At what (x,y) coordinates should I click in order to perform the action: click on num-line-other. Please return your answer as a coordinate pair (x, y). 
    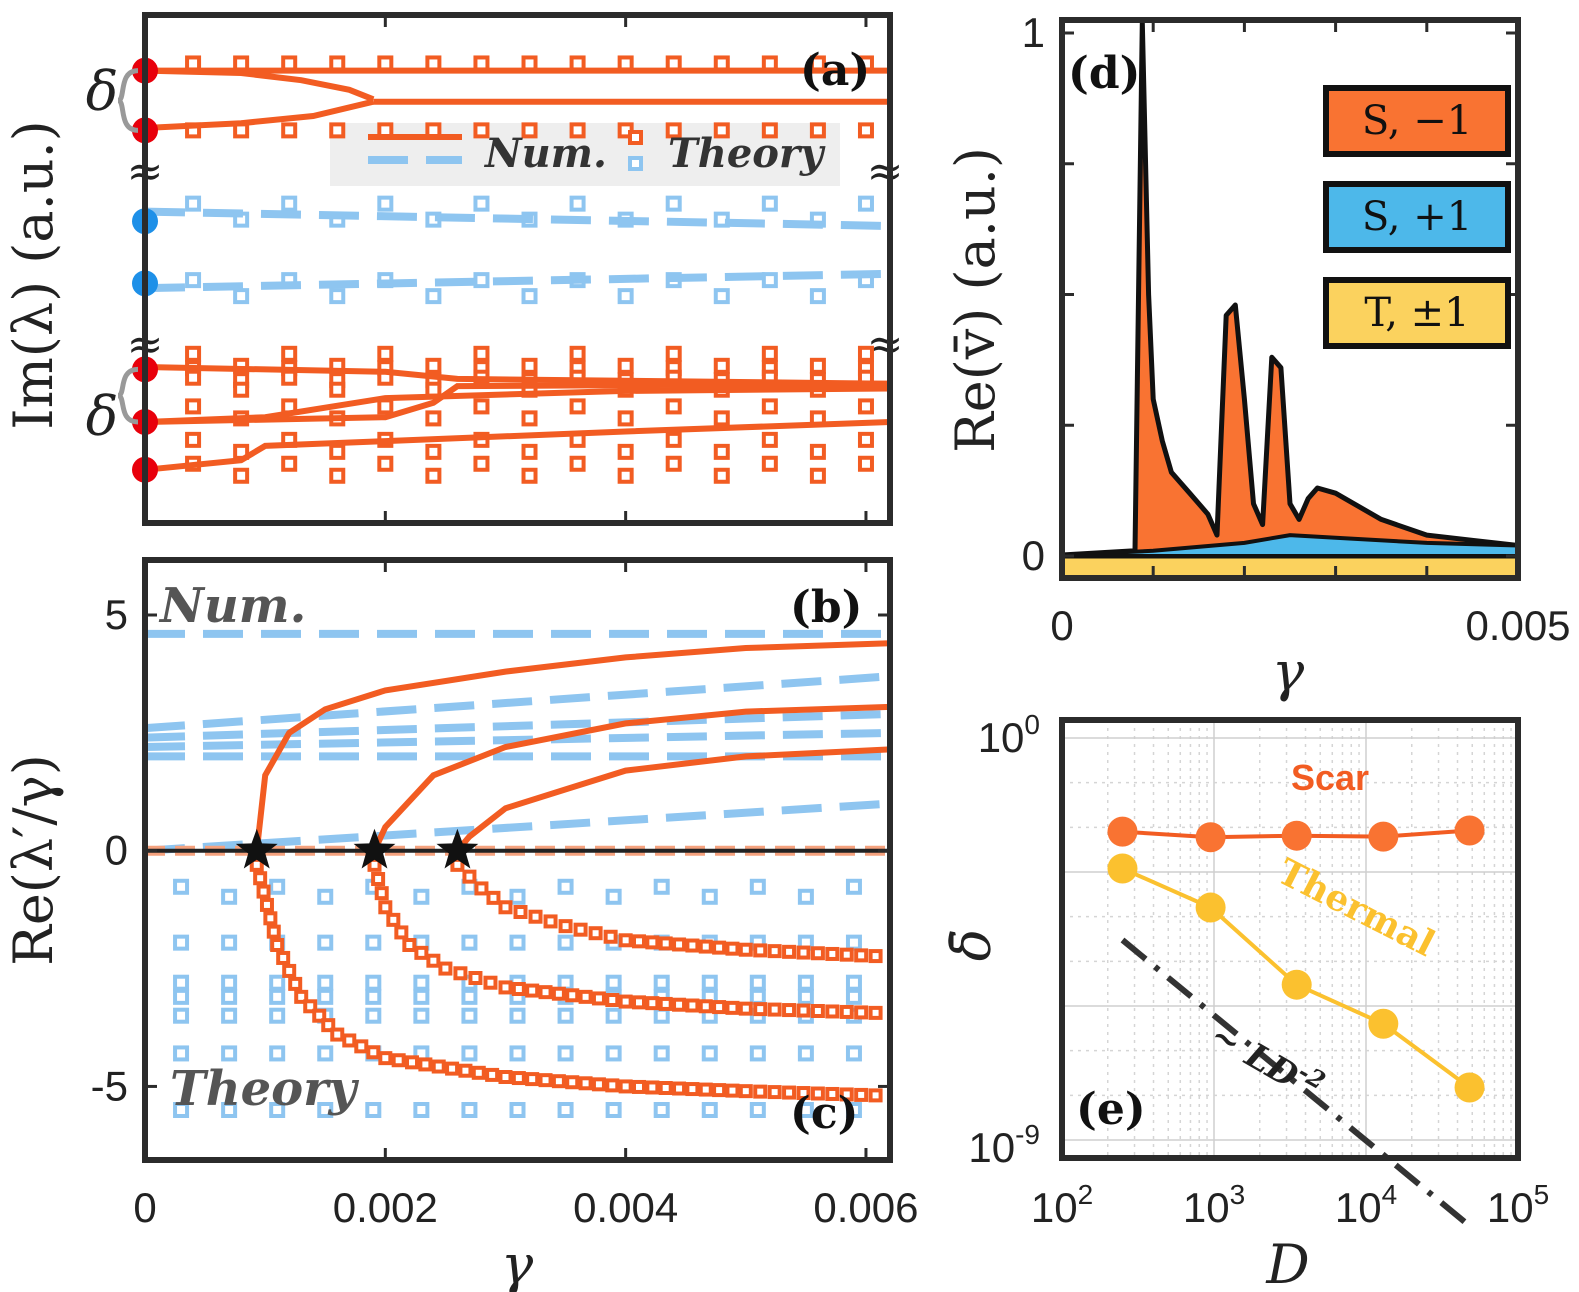
    Looking at the image, I should click on (517, 827).